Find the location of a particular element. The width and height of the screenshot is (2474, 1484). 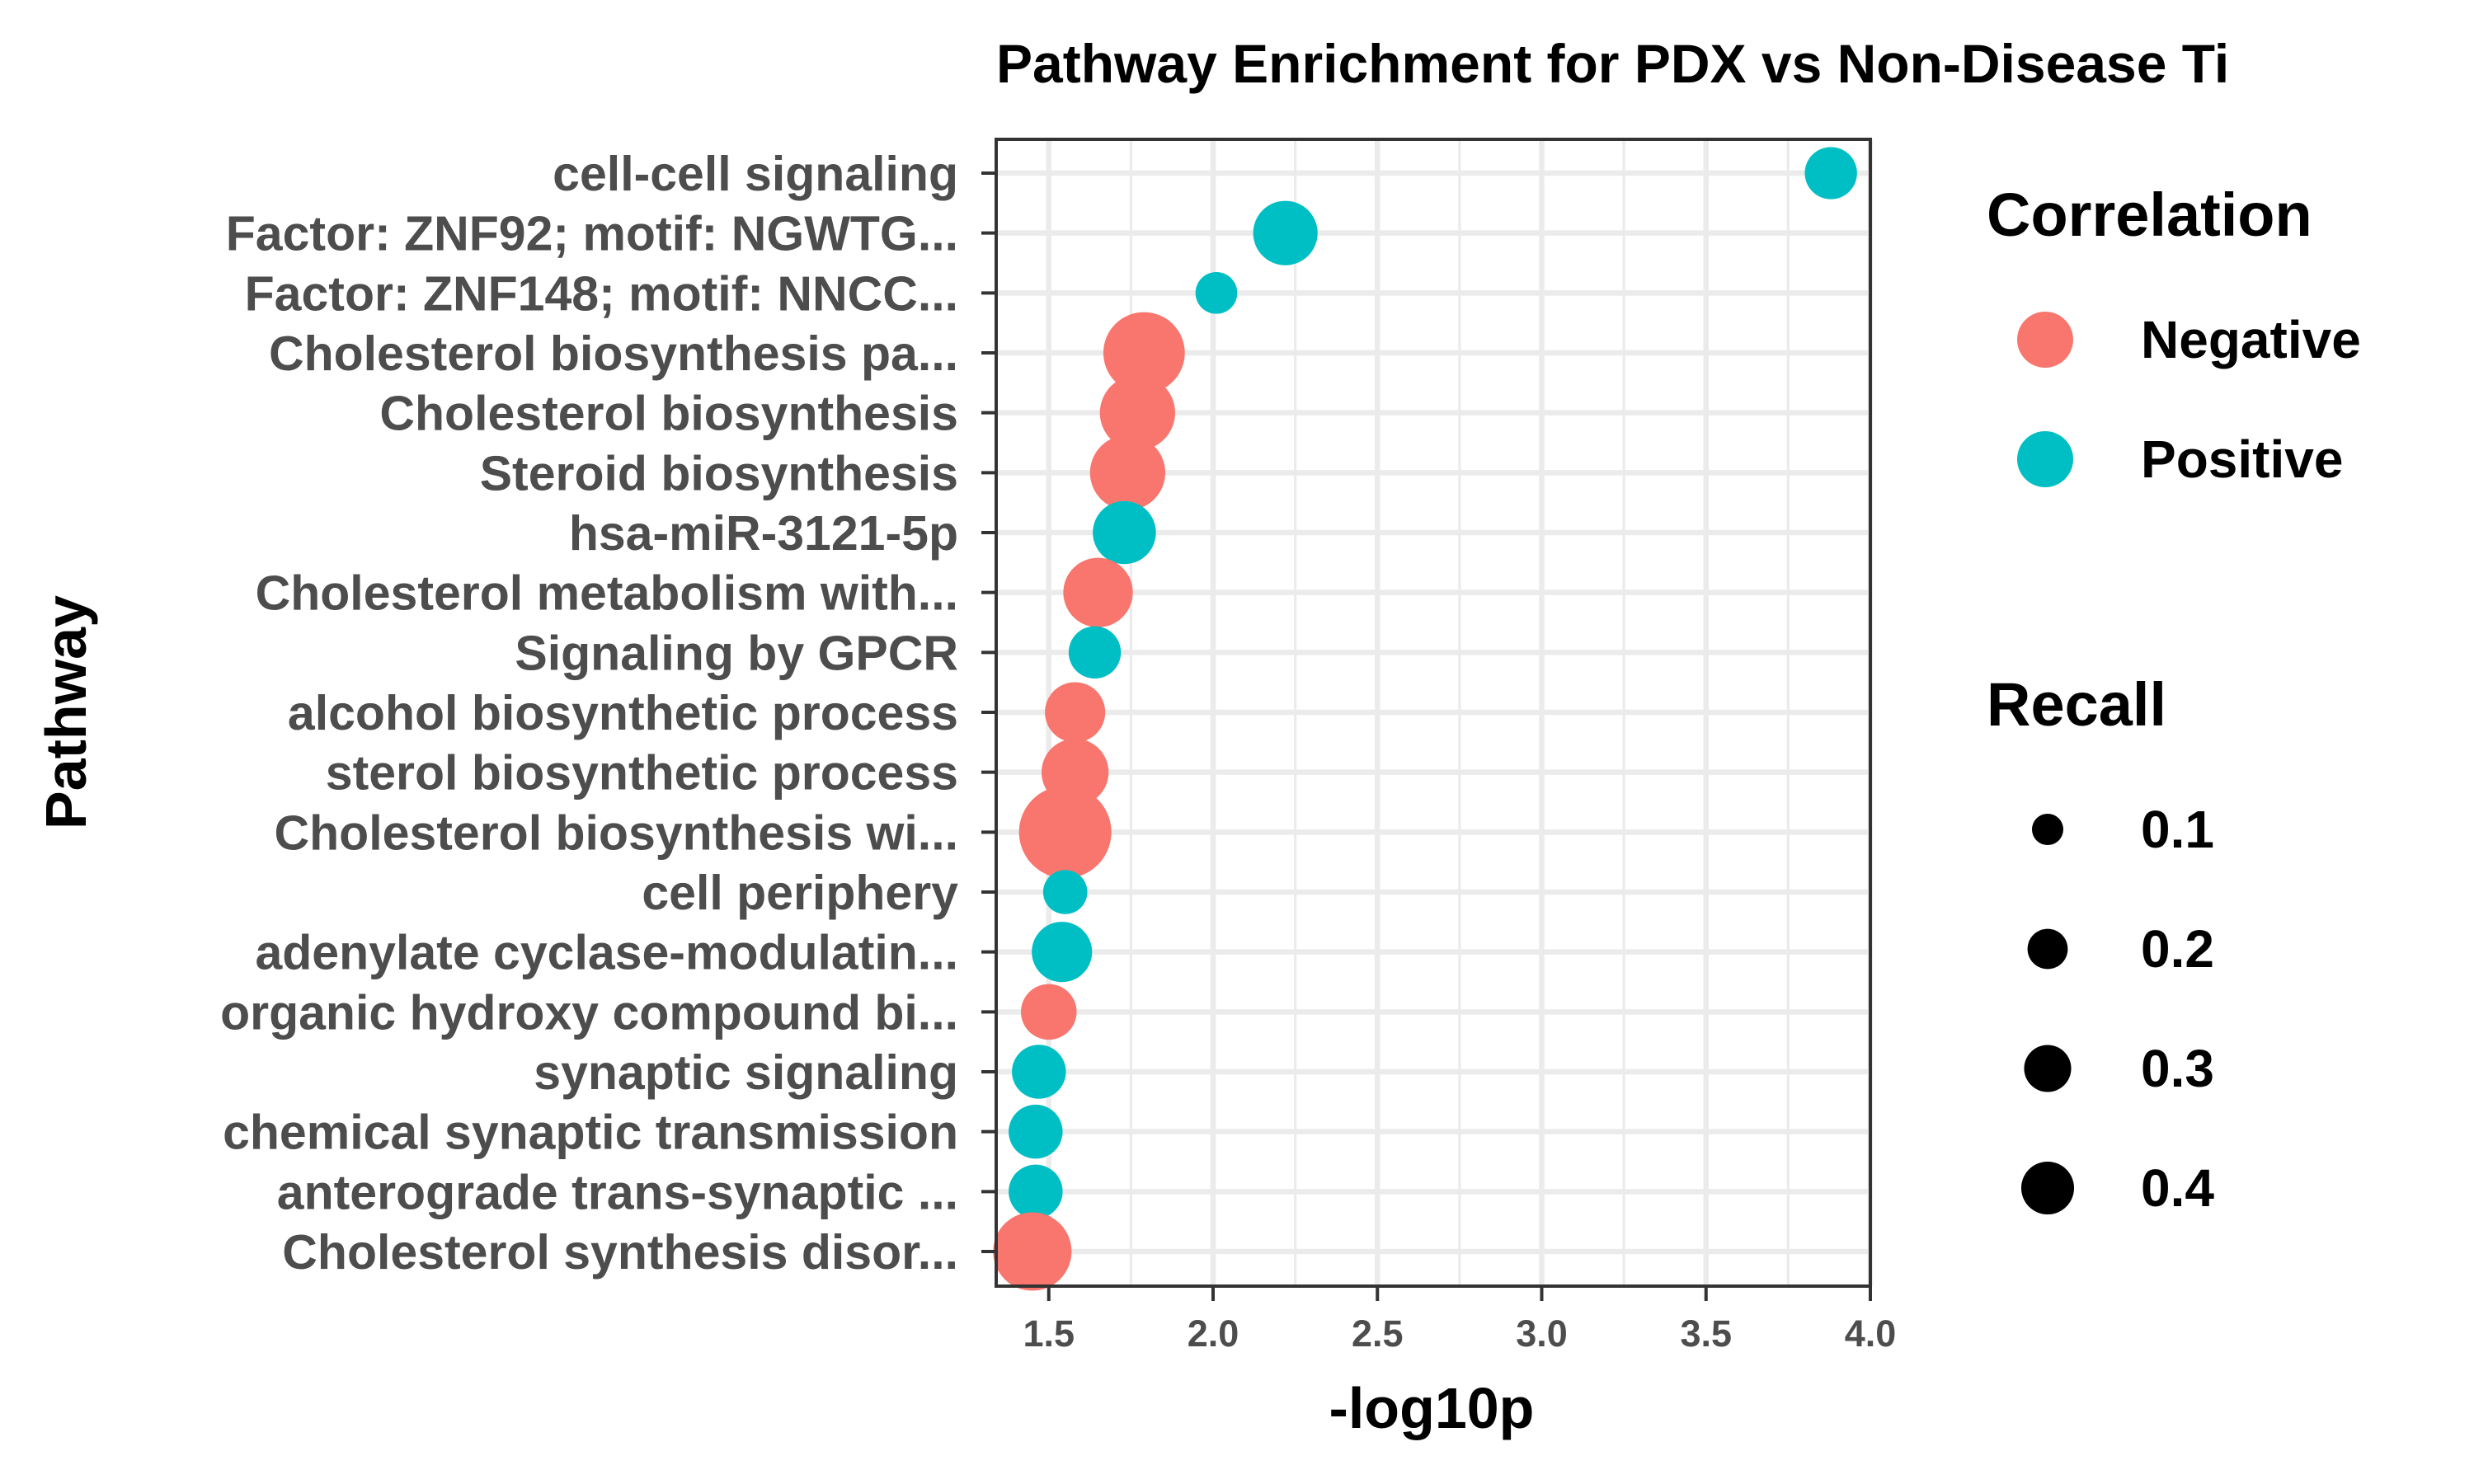

x-tick-label: 4.0 is located at coordinates (1871, 1334).